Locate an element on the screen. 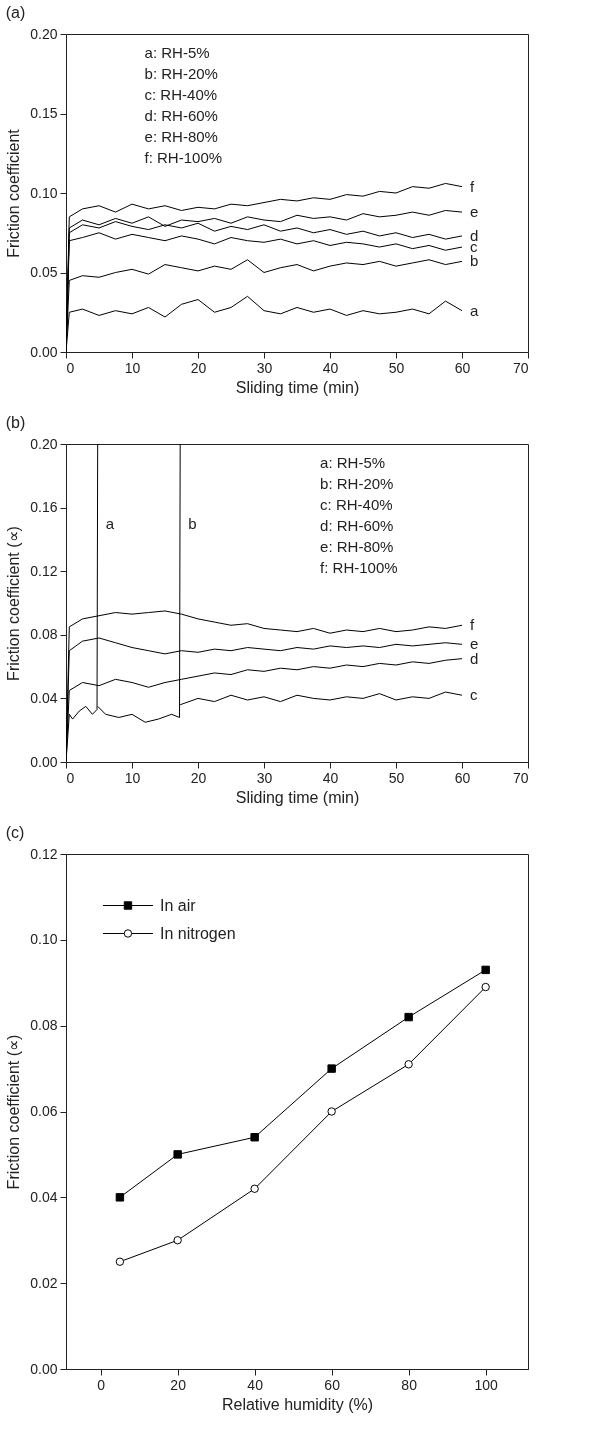 This screenshot has height=1456, width=605. y-tick-label: 0.16 is located at coordinates (44, 507).